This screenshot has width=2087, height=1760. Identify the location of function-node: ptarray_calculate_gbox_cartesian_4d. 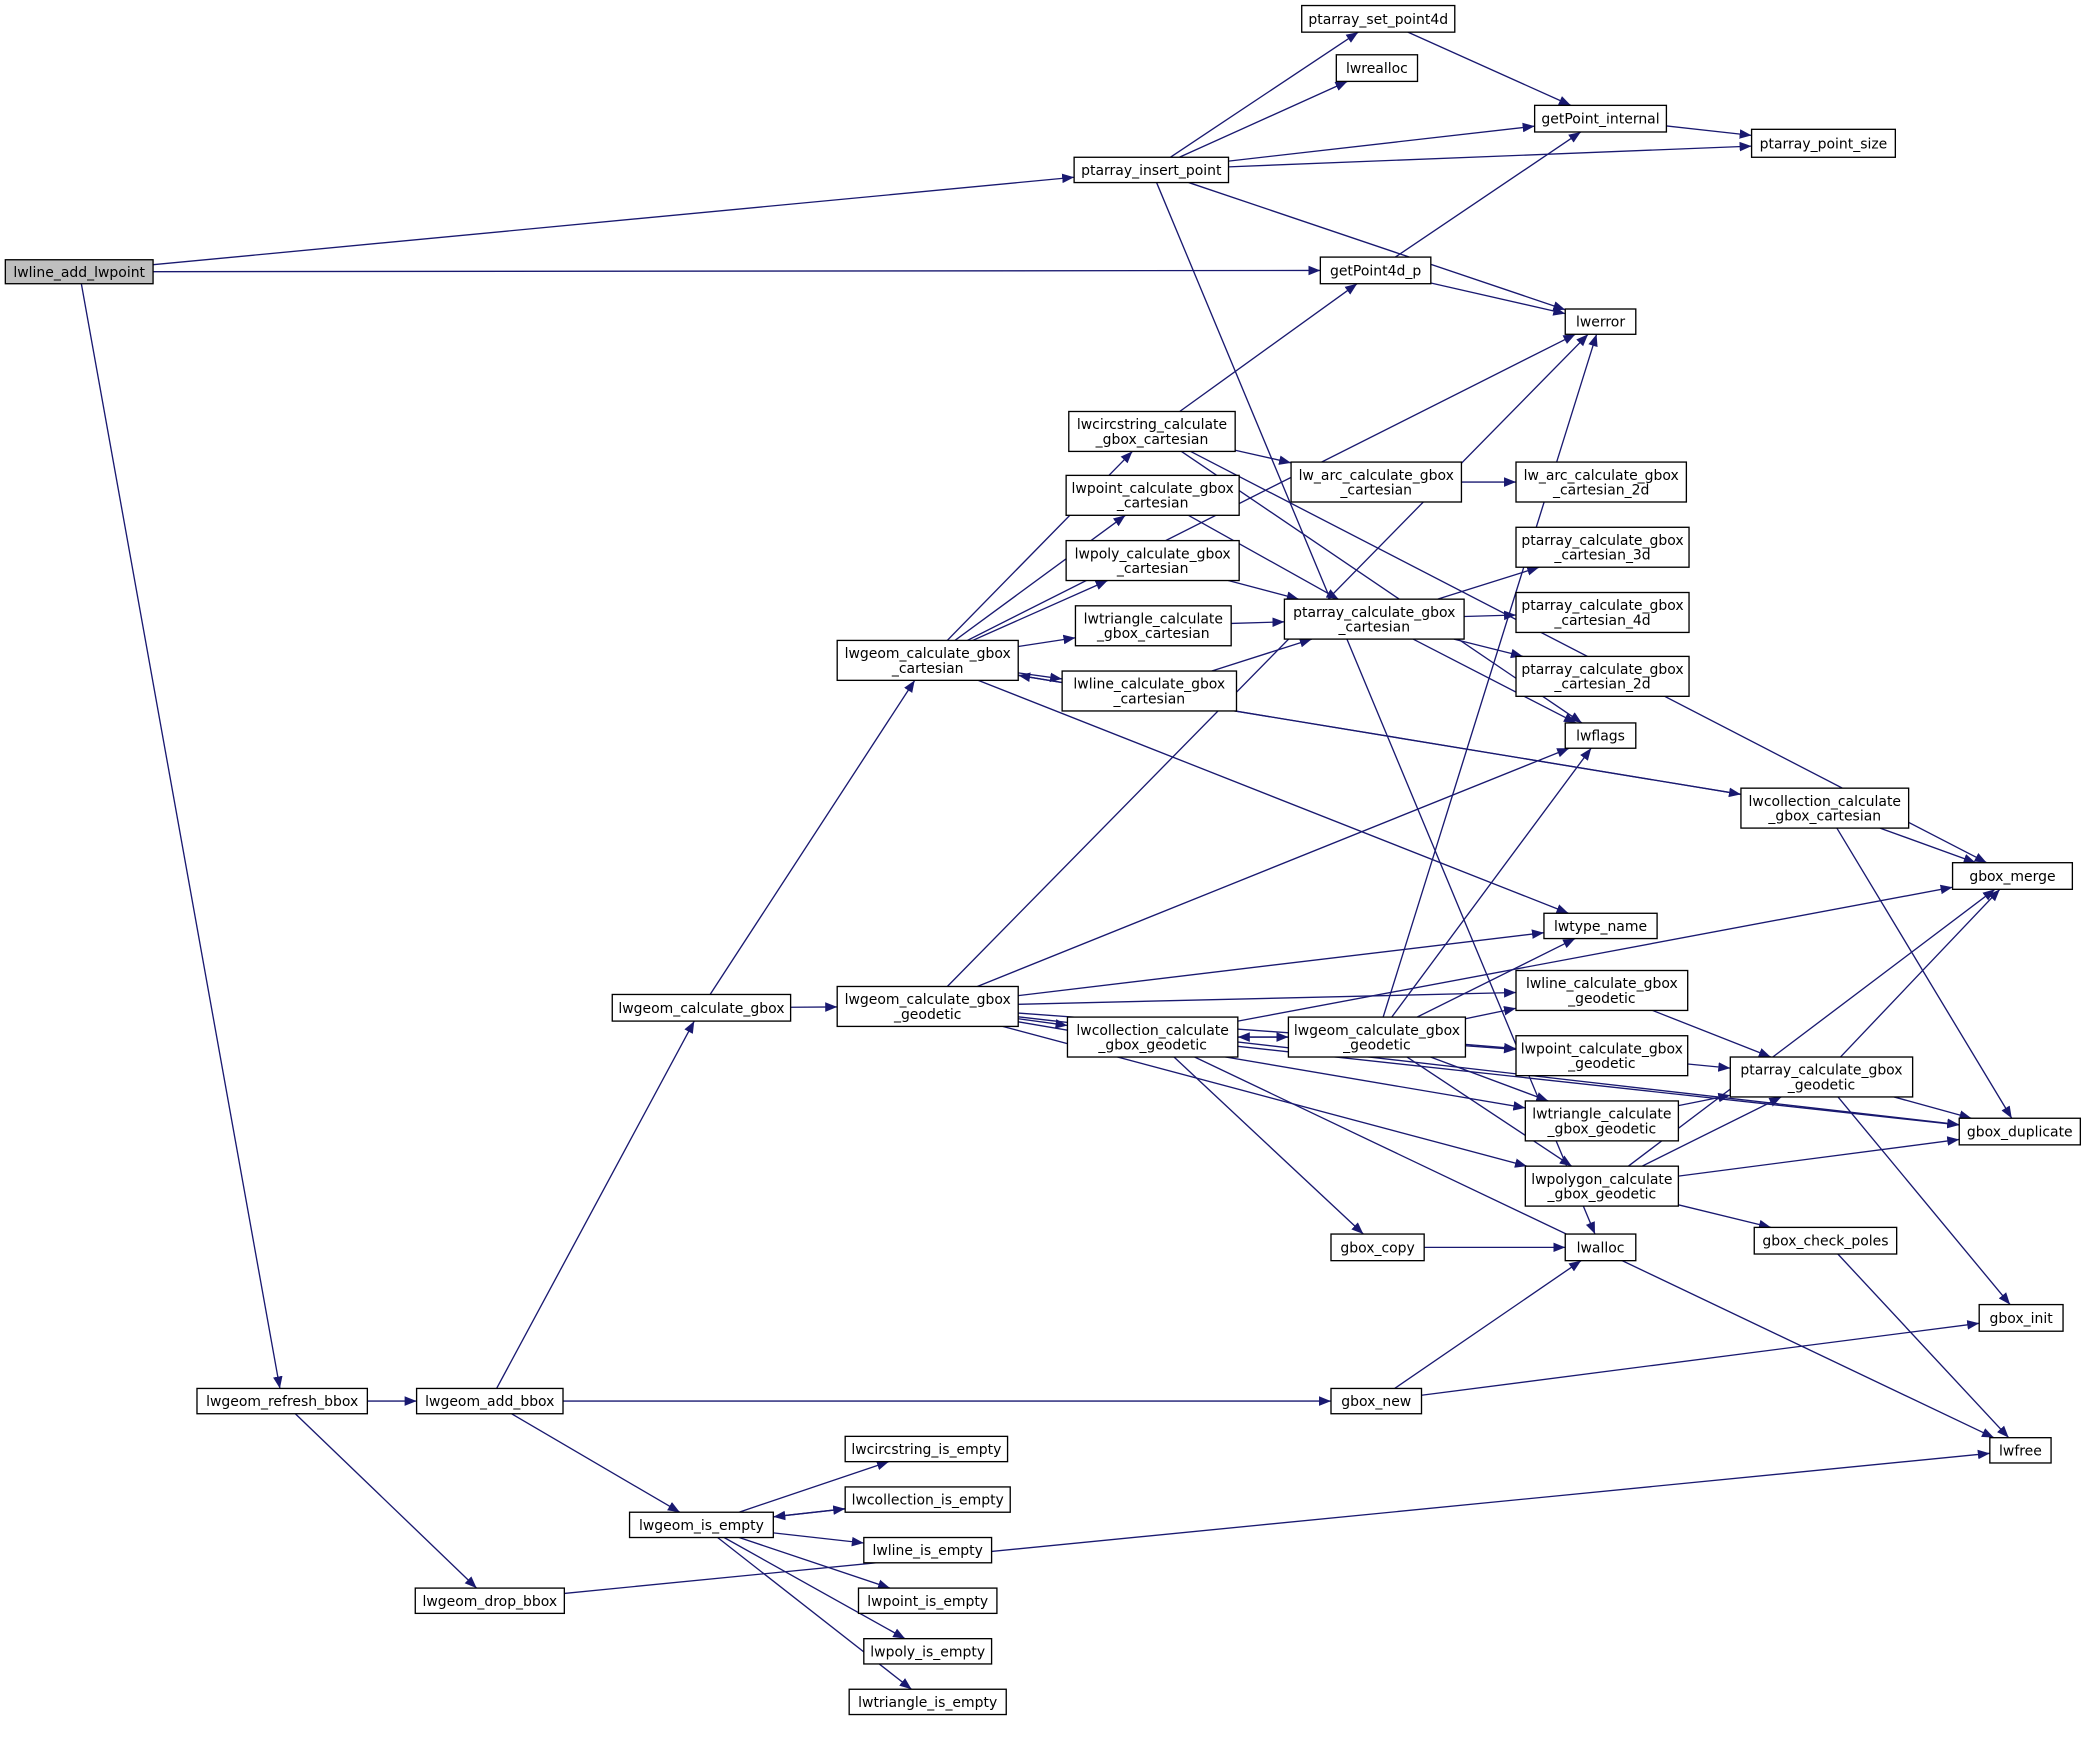
(1602, 612).